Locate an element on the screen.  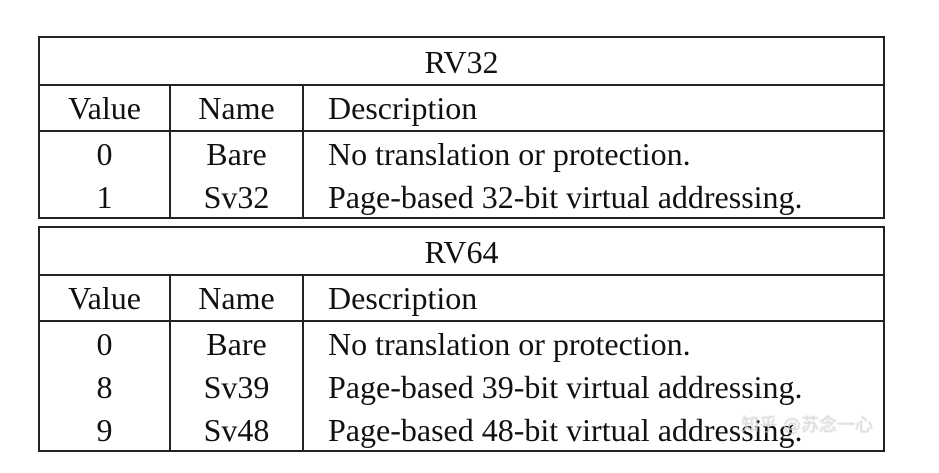
table-title-row: RV64 is located at coordinates (461, 252).